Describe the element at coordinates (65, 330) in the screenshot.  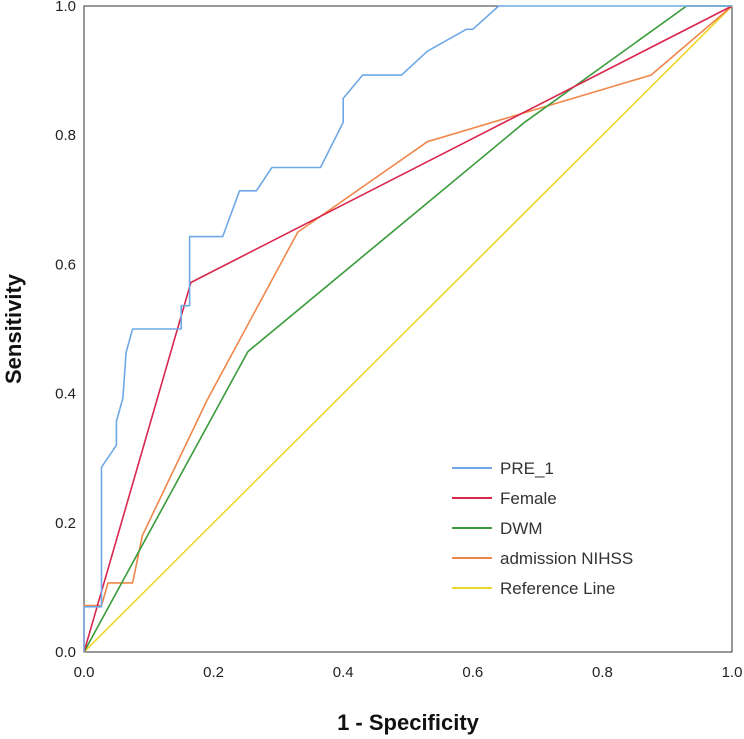
I see `y-tick-labels: 0.0 0.2 0.4 0.6 0.8 1.0` at that location.